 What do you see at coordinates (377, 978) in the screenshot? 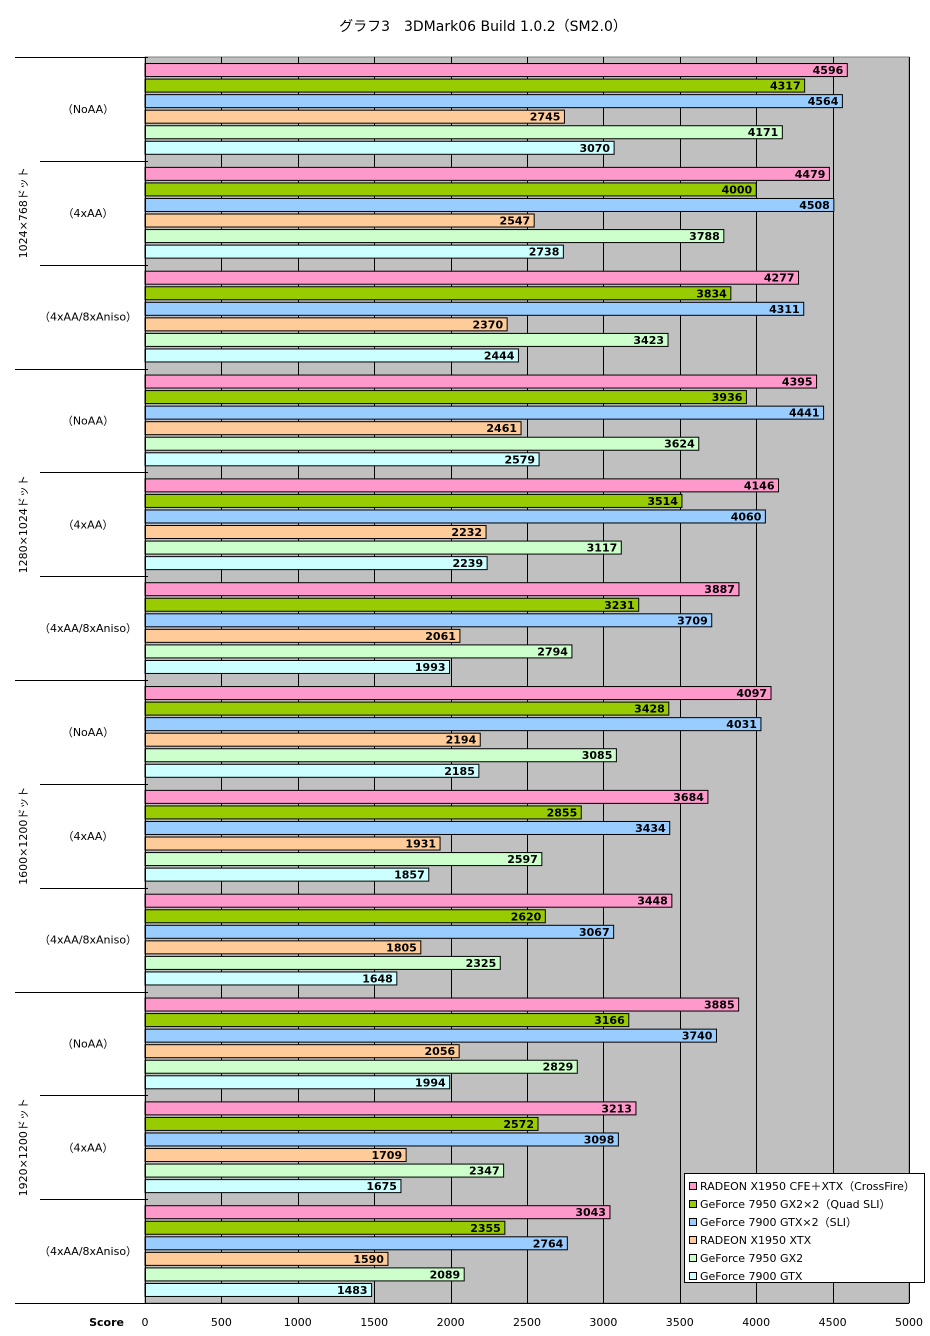
I see `bar-value-label: 1648` at bounding box center [377, 978].